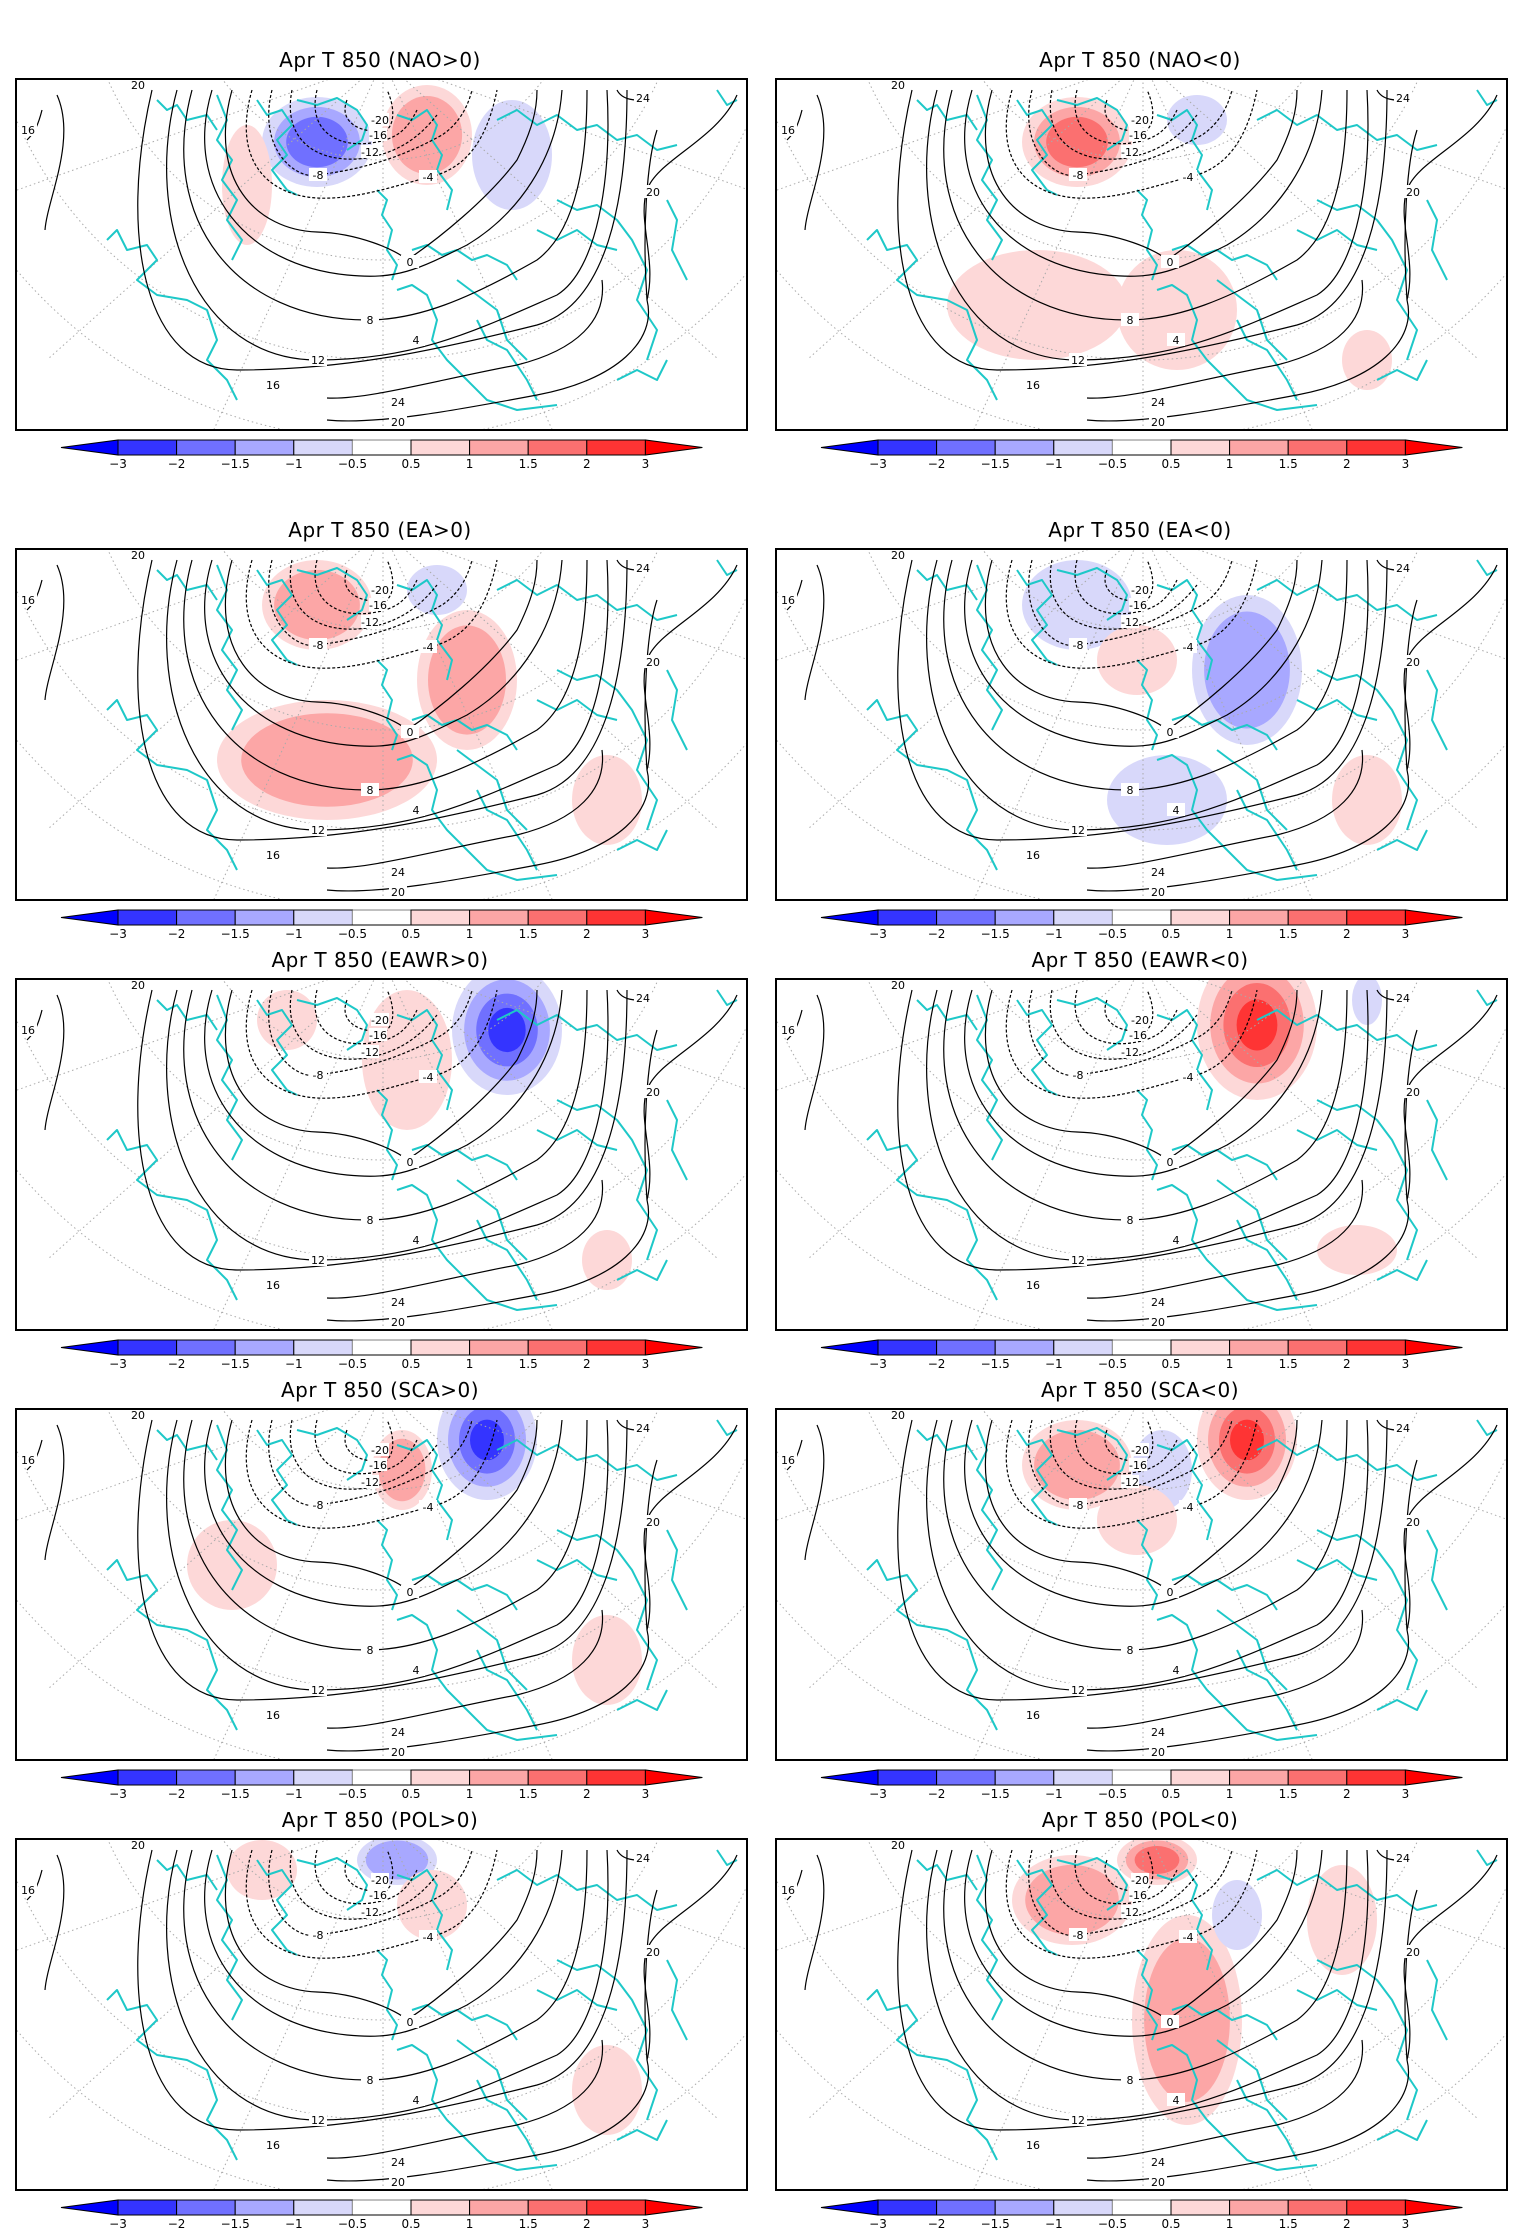 This screenshot has width=1520, height=2238. I want to click on anomaly-negative, so click(512, 155).